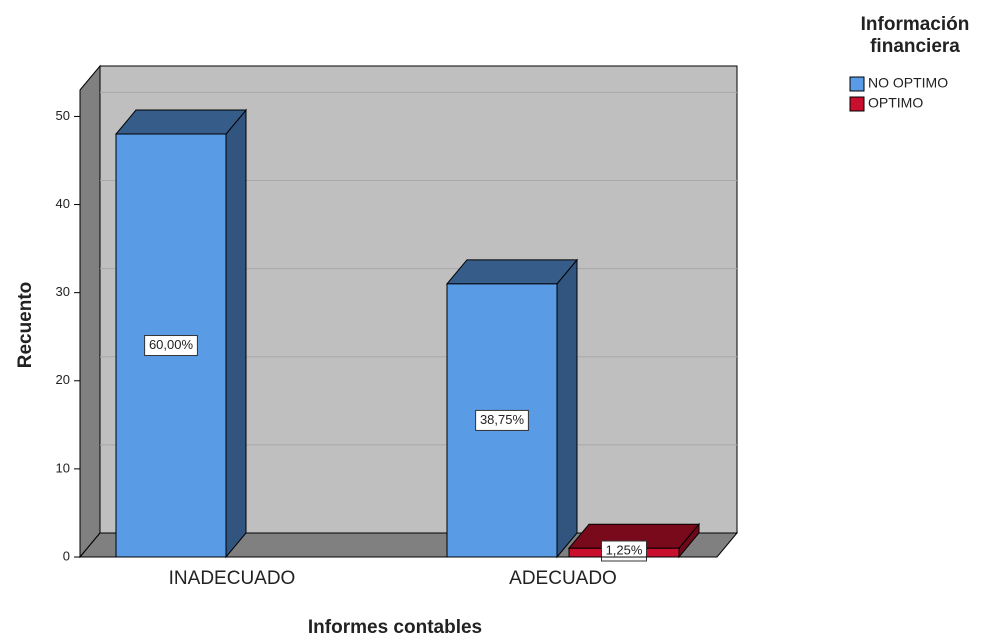 The image size is (984, 639). I want to click on y-tick-label: 30, so click(63, 291).